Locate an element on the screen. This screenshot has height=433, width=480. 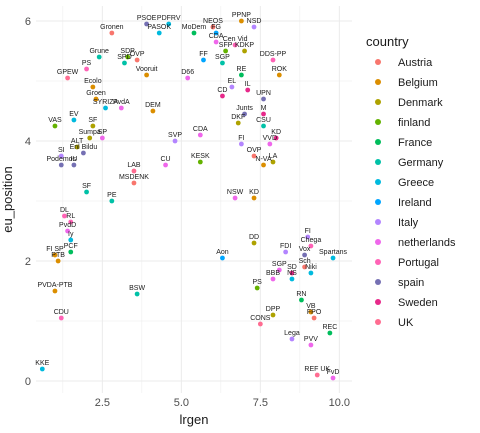
point-label: CSU is located at coordinates (263, 120).